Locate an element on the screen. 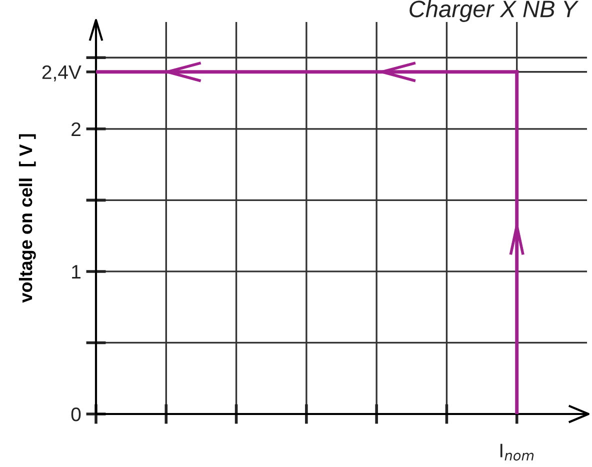 The image size is (592, 467). chart-title: Charger X NB Y is located at coordinates (494, 11).